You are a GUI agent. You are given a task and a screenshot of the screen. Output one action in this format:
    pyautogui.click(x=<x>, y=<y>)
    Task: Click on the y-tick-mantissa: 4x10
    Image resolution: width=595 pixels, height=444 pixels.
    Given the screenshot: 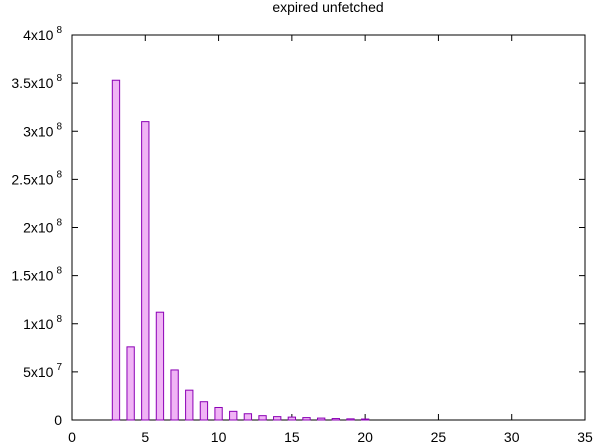 What is the action you would take?
    pyautogui.click(x=38, y=35)
    